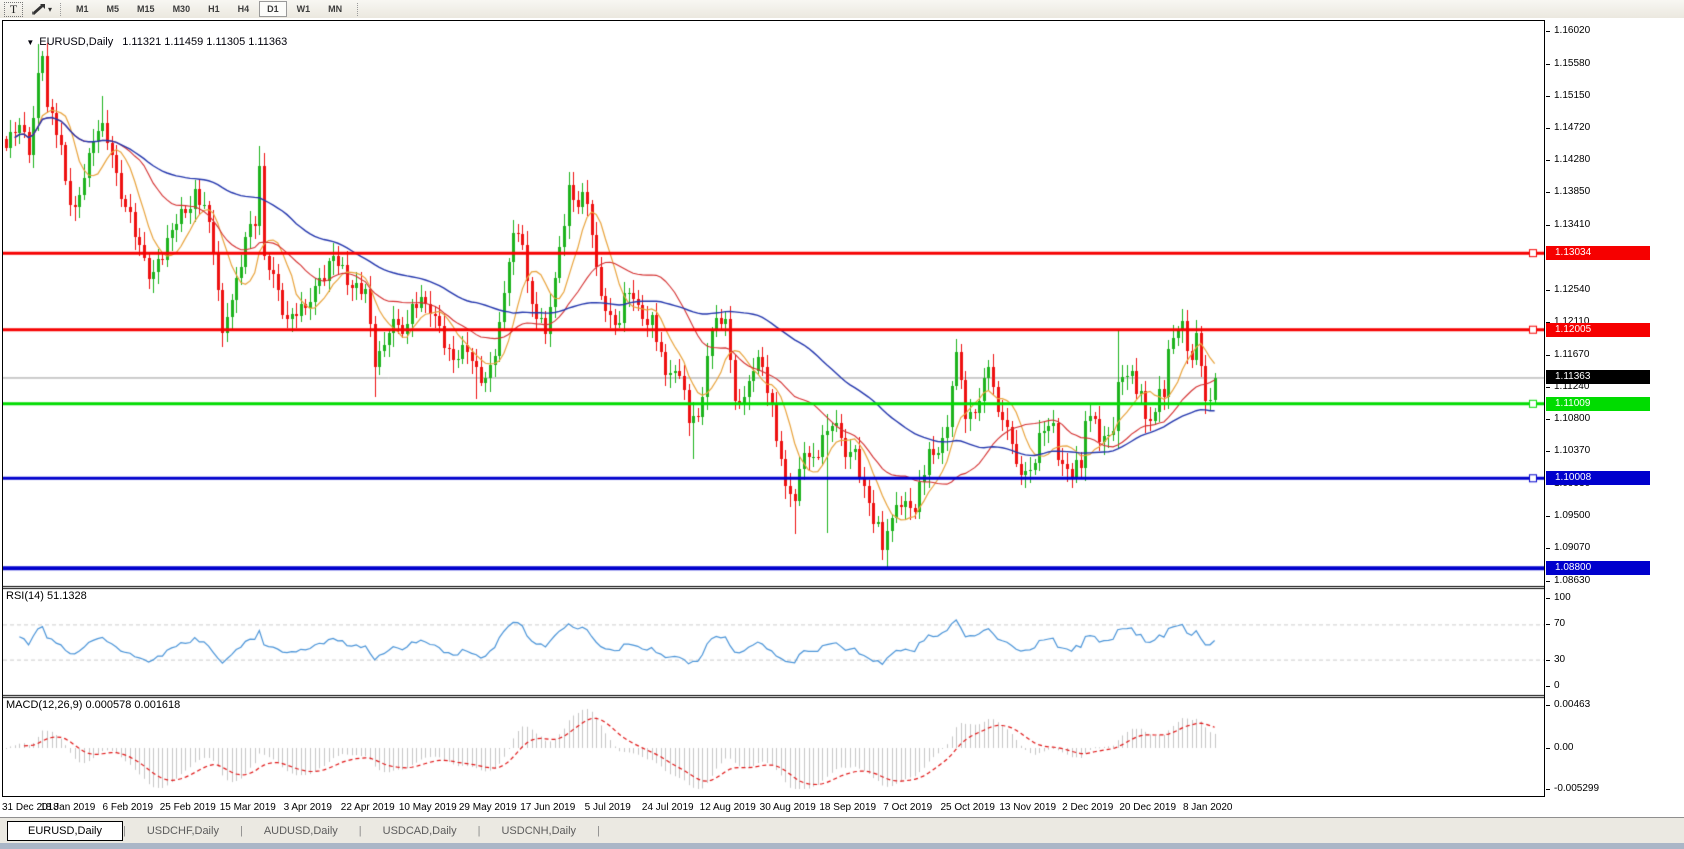 The width and height of the screenshot is (1684, 849). I want to click on dropdown-caret-icon: ▾, so click(50, 9).